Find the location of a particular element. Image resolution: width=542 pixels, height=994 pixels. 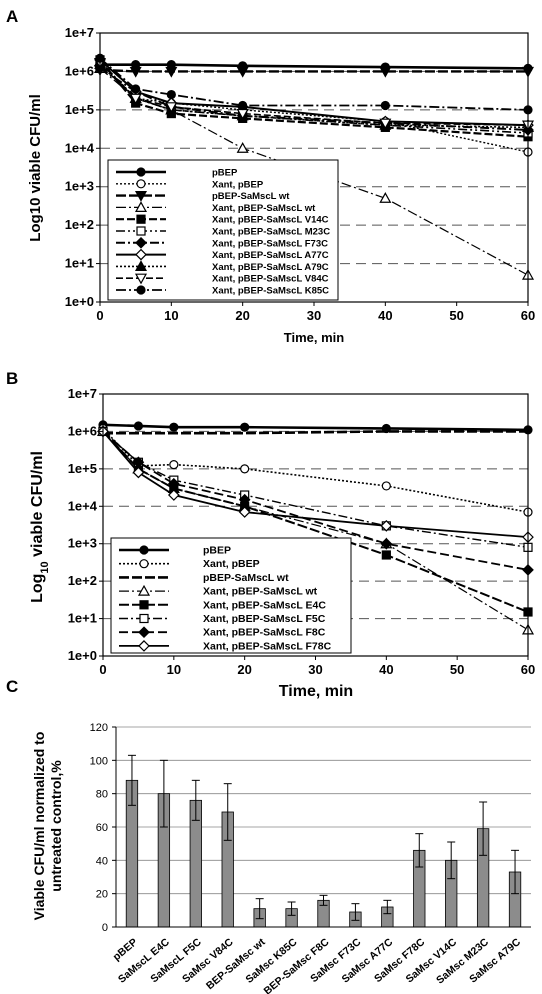

chart-b-legend-item: Xant, pBEP-SaMscL F78C is located at coordinates (225, 646).